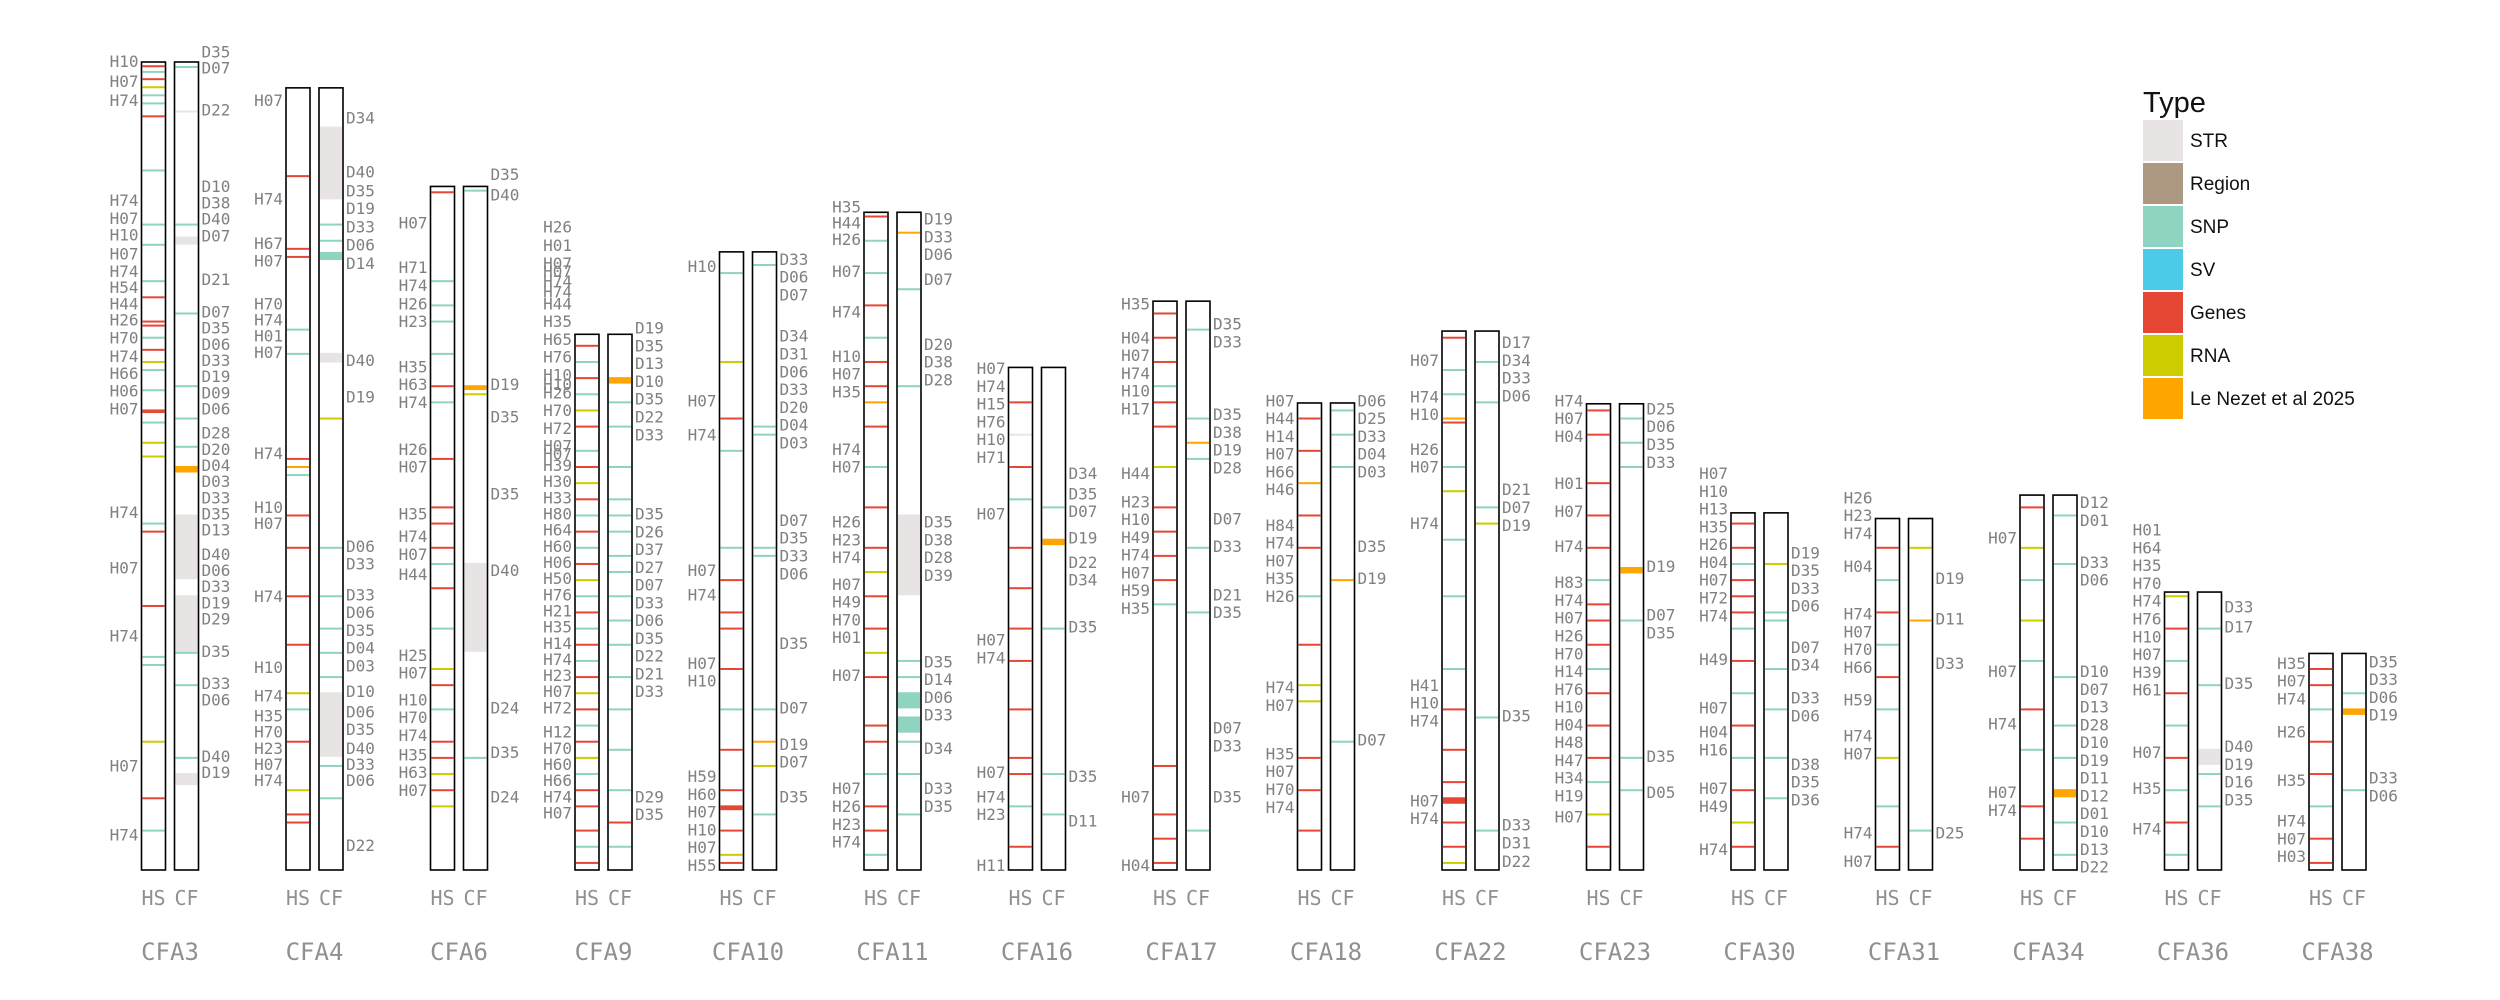 Image resolution: width=2500 pixels, height=1000 pixels. I want to click on cf-segment-label: D09, so click(216, 392).